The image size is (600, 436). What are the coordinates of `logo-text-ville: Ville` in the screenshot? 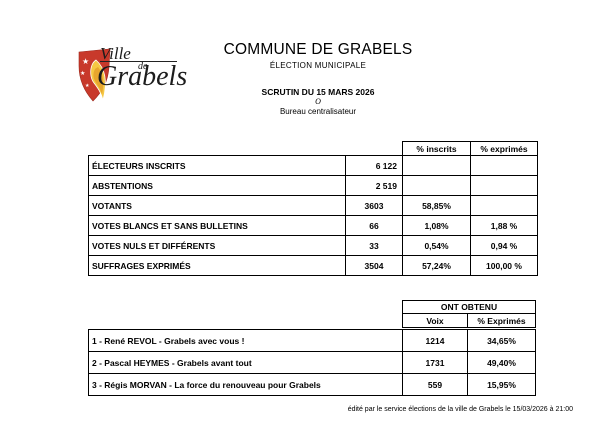 It's located at (115, 53).